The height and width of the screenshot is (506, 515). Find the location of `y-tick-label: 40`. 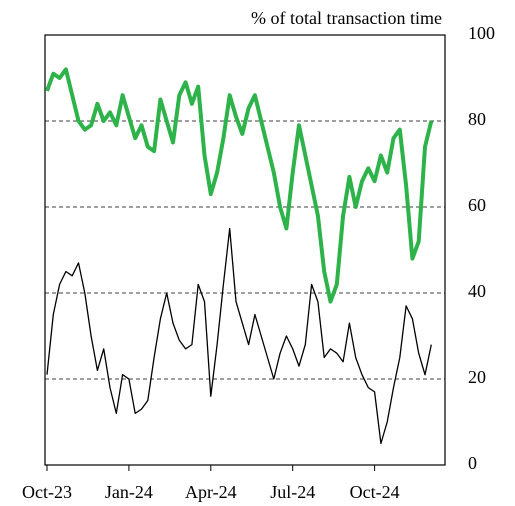

y-tick-label: 40 is located at coordinates (477, 291).